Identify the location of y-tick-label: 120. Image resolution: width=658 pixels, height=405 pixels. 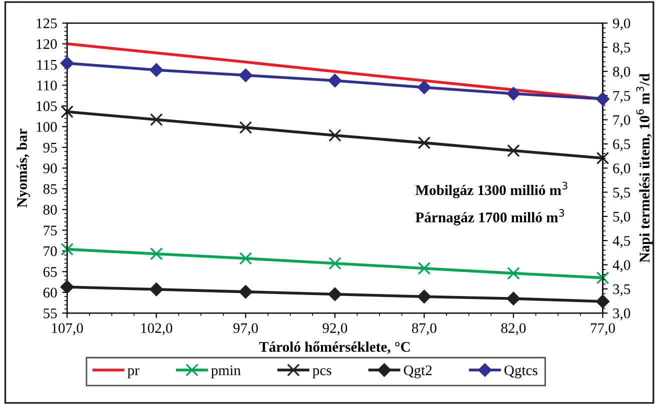
(46, 44).